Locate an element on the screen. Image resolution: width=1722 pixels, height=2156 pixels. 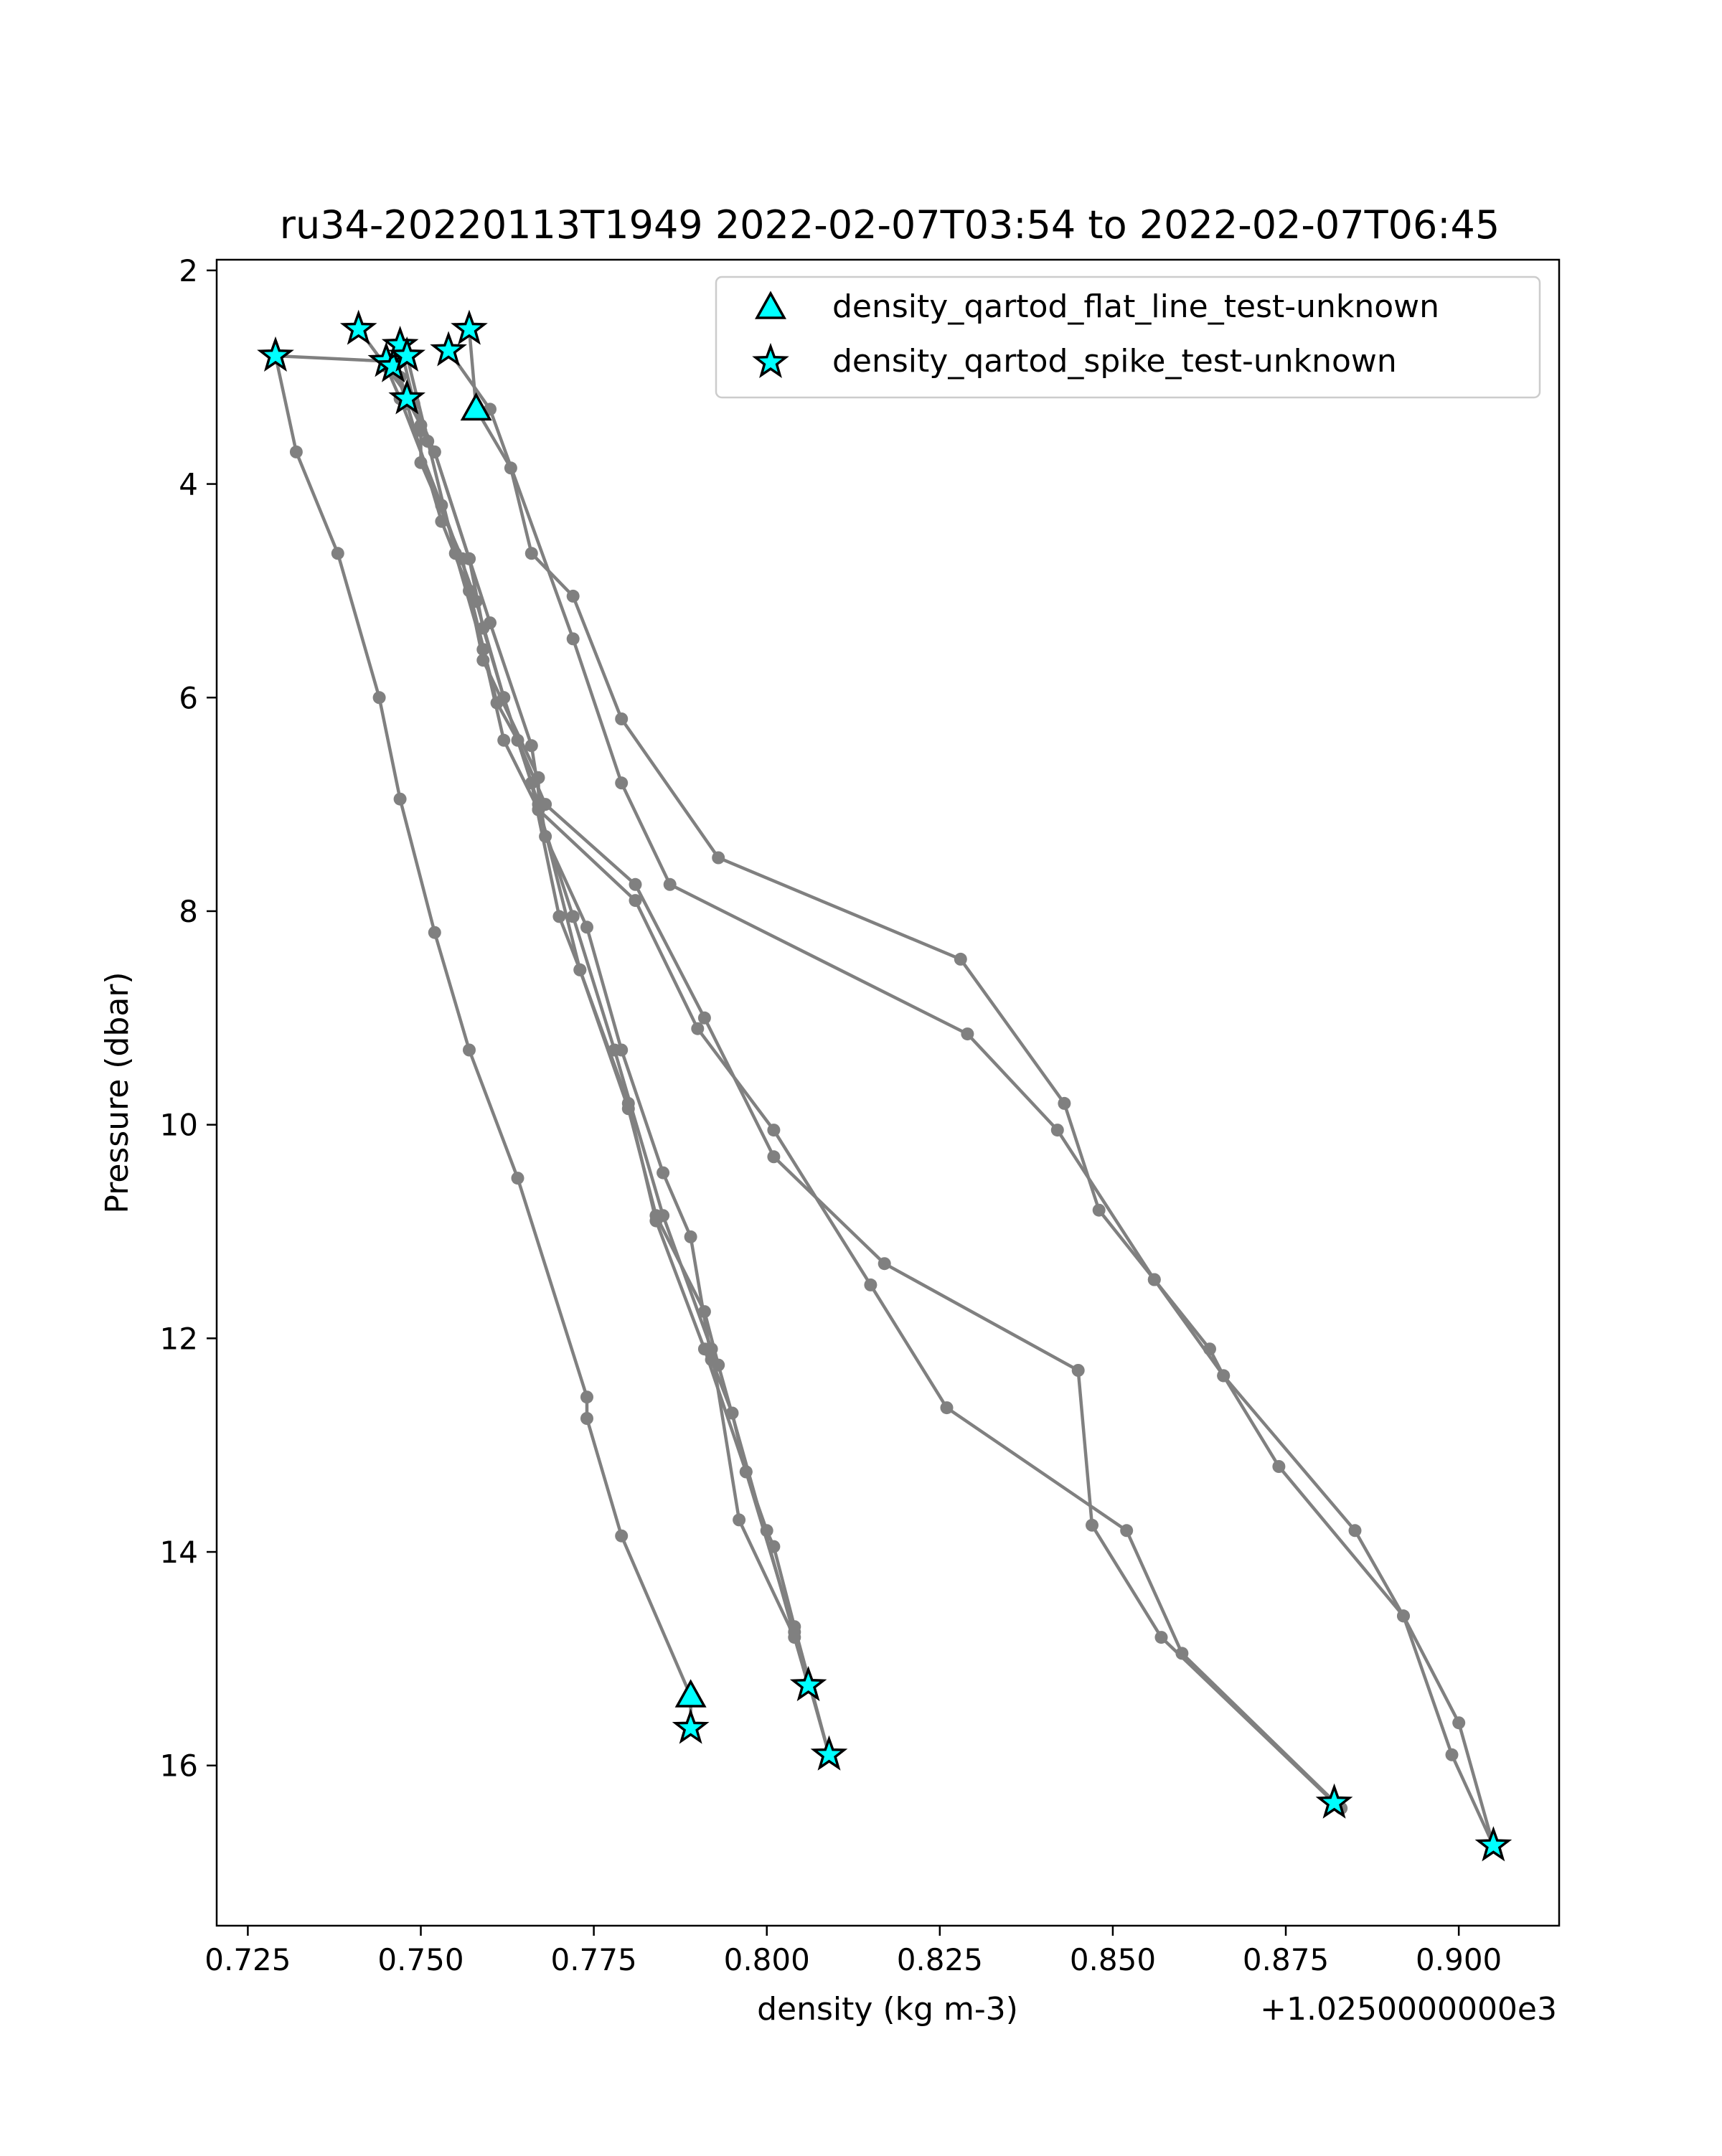
x-tick-label: 0.875 is located at coordinates (1286, 1960).